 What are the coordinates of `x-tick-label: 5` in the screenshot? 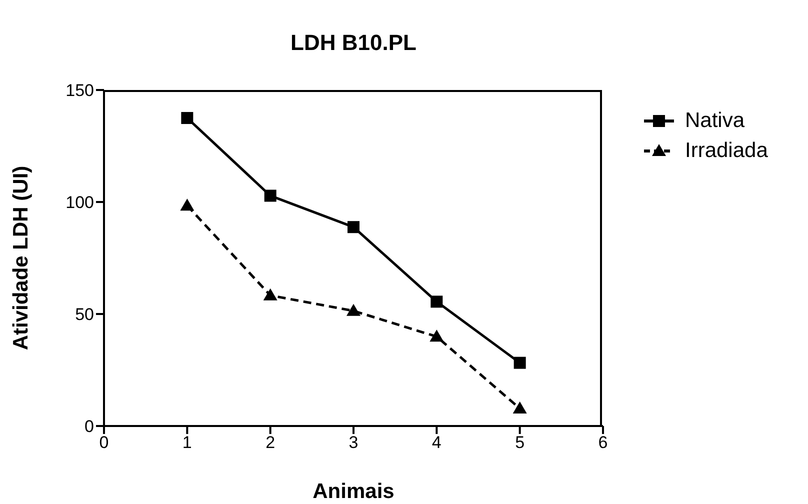 It's located at (520, 442).